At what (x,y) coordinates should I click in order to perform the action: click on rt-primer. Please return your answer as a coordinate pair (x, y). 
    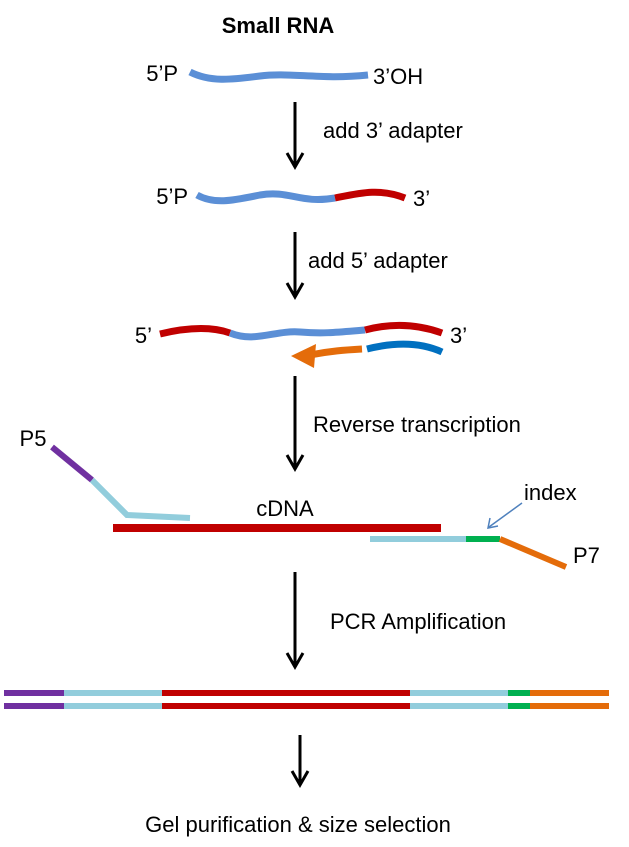
    Looking at the image, I should click on (405, 348).